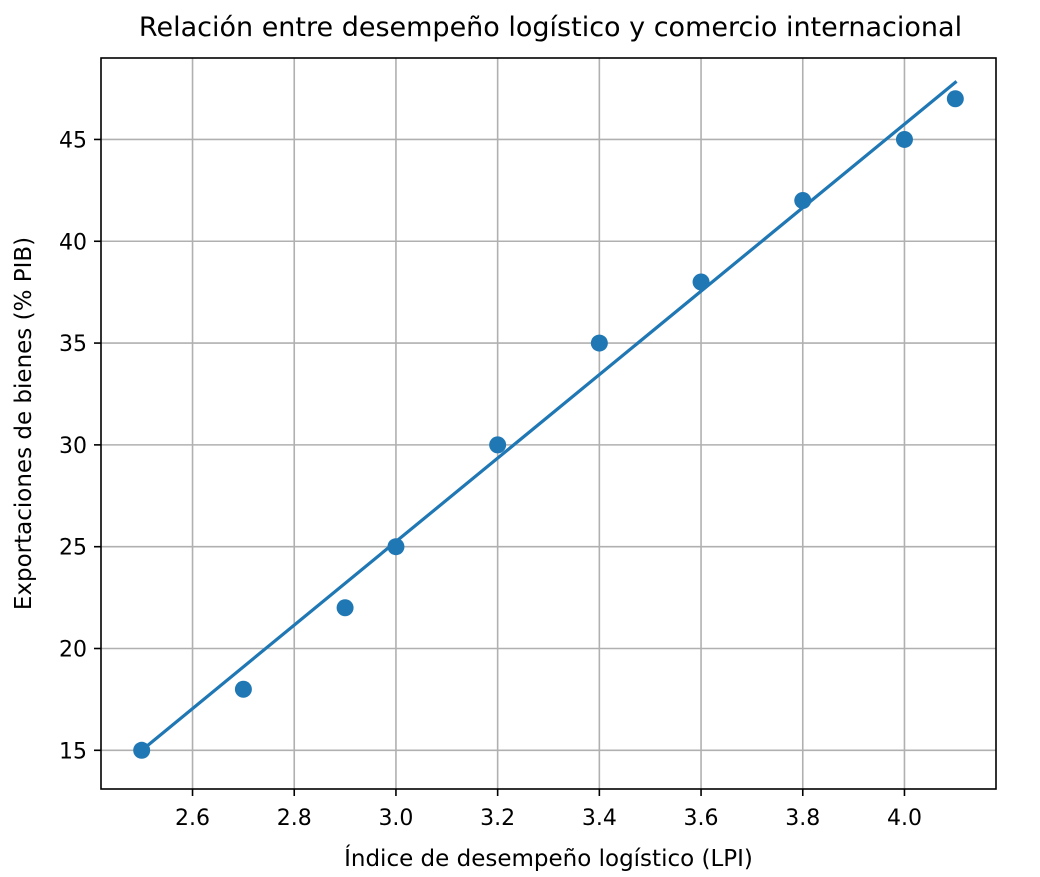 The height and width of the screenshot is (877, 1040). What do you see at coordinates (599, 818) in the screenshot?
I see `x-tick-label: 3.4` at bounding box center [599, 818].